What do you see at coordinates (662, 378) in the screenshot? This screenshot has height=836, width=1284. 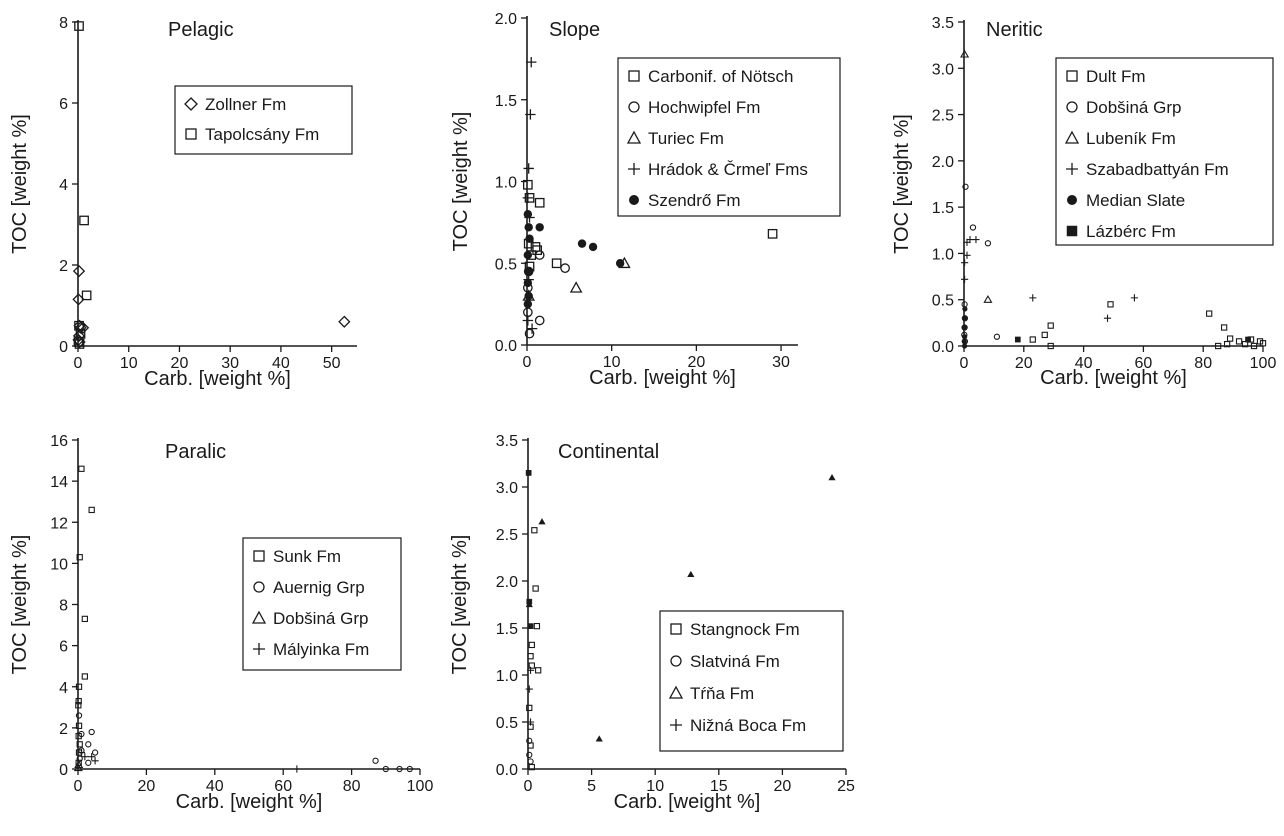 I see `x-axis-label: Carb. [weight %]` at bounding box center [662, 378].